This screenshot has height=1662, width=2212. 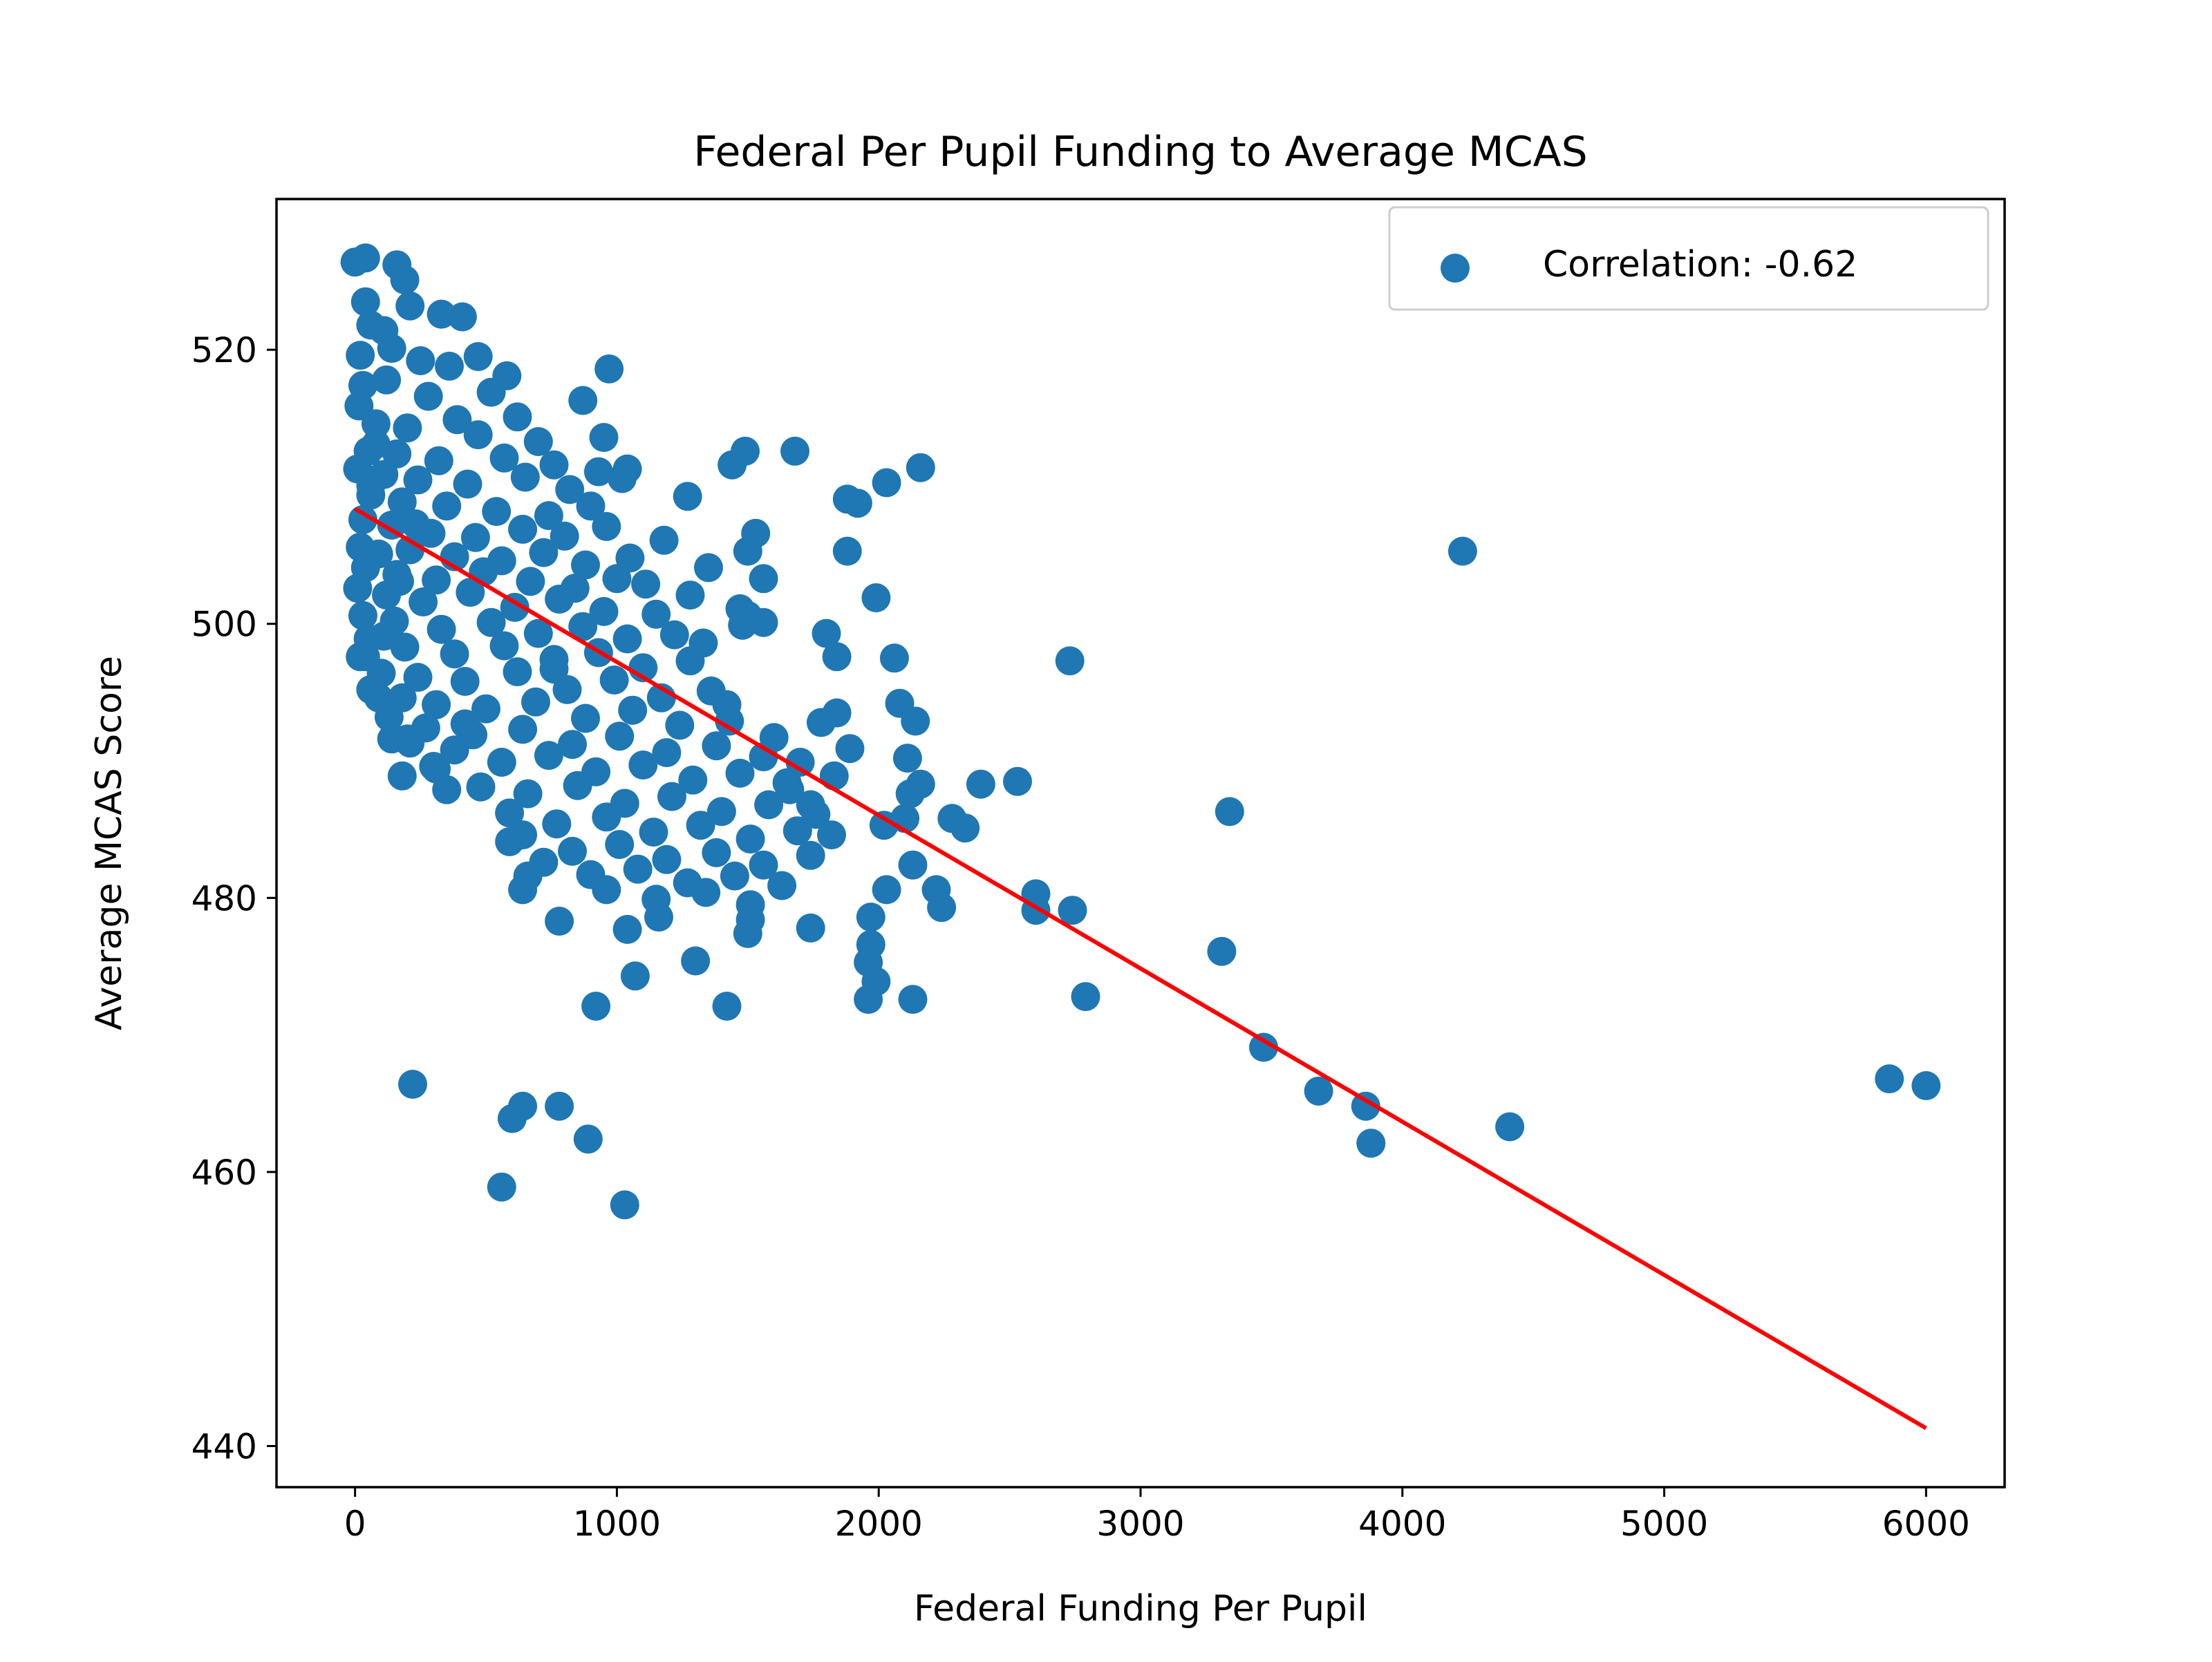 I want to click on x-tick-label: 3000, so click(x=1140, y=1524).